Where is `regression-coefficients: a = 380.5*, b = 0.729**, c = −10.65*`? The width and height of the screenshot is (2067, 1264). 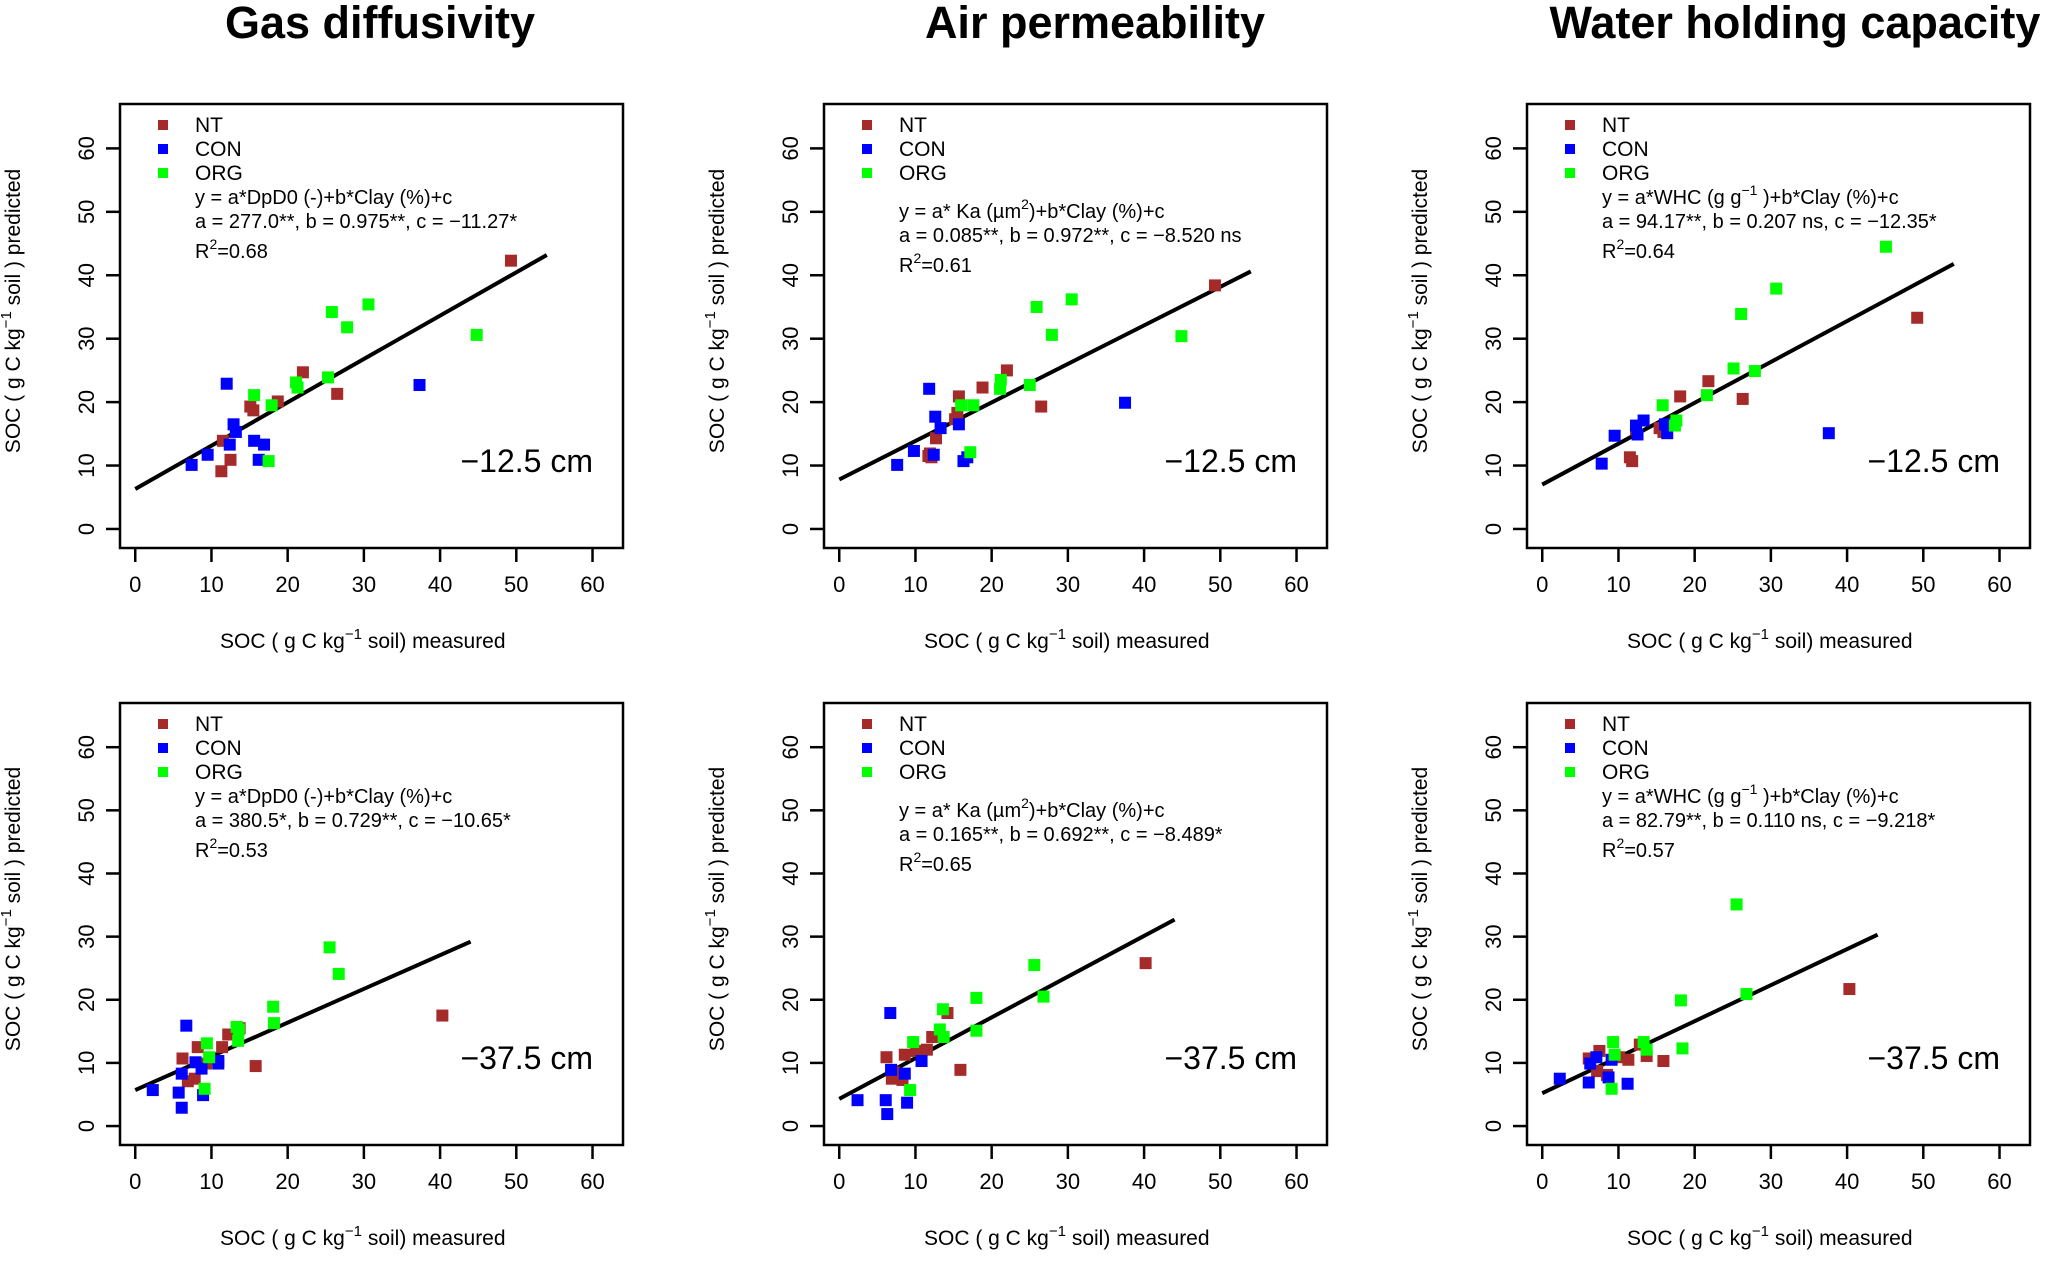 regression-coefficients: a = 380.5*, b = 0.729**, c = −10.65* is located at coordinates (353, 821).